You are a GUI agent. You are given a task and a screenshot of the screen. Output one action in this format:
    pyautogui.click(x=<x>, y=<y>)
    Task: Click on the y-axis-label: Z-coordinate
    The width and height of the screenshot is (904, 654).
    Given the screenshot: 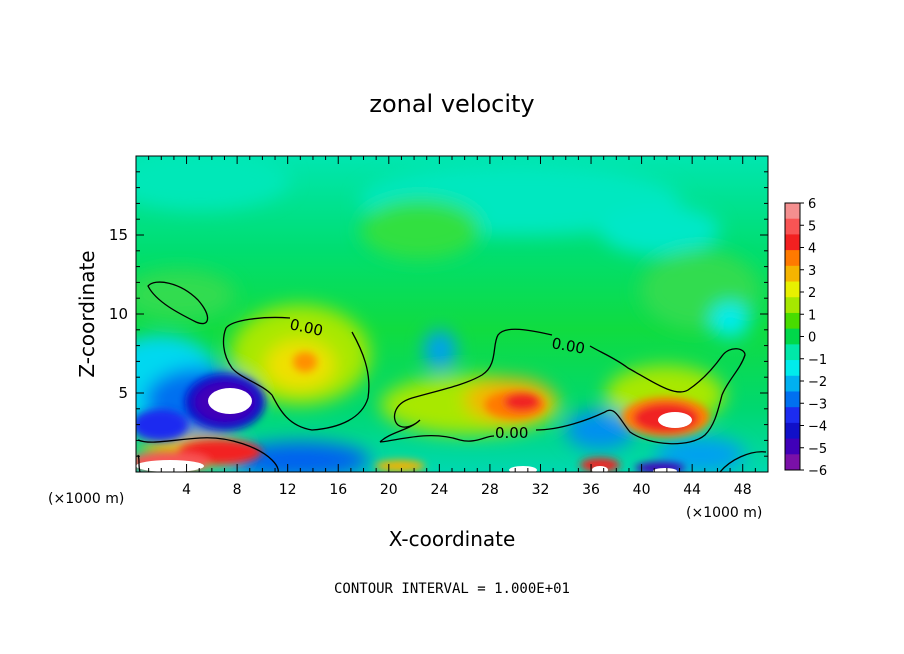 What is the action you would take?
    pyautogui.click(x=87, y=313)
    